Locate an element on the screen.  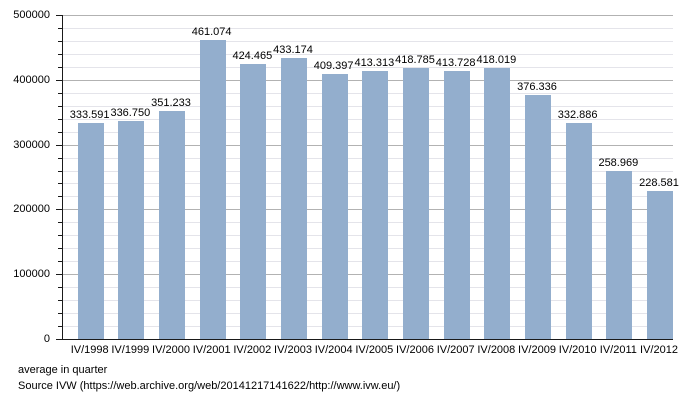
x-tick-label: IV/2001 is located at coordinates (211, 350).